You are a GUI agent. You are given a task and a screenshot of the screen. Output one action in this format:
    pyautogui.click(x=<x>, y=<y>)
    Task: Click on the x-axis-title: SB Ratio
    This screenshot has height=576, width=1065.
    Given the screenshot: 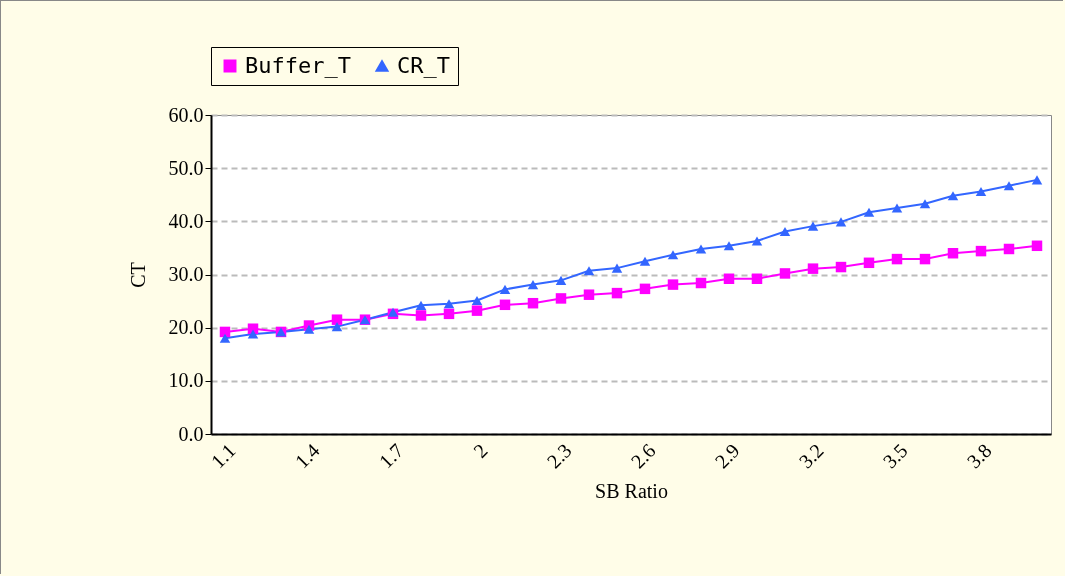 What is the action you would take?
    pyautogui.click(x=631, y=491)
    